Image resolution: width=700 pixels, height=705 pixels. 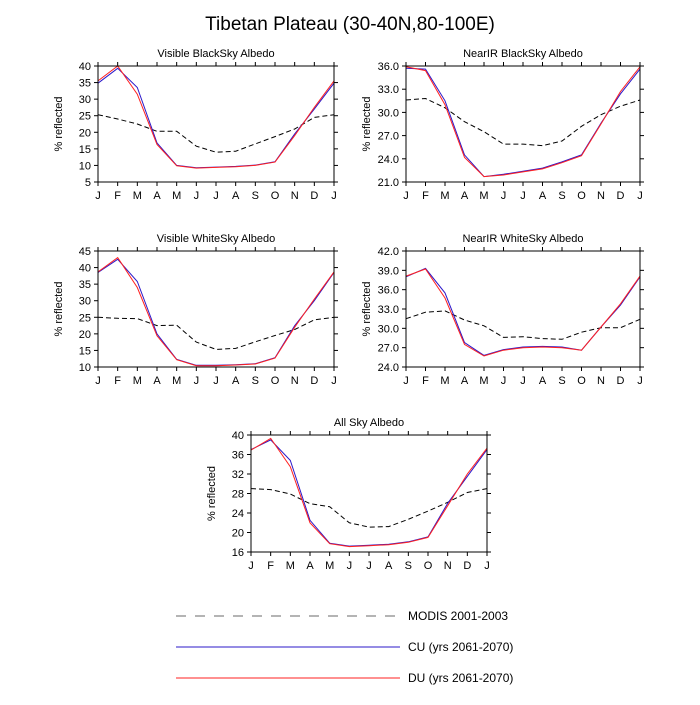 What do you see at coordinates (215, 54) in the screenshot?
I see `chart-title: Visible BlackSky Albedo` at bounding box center [215, 54].